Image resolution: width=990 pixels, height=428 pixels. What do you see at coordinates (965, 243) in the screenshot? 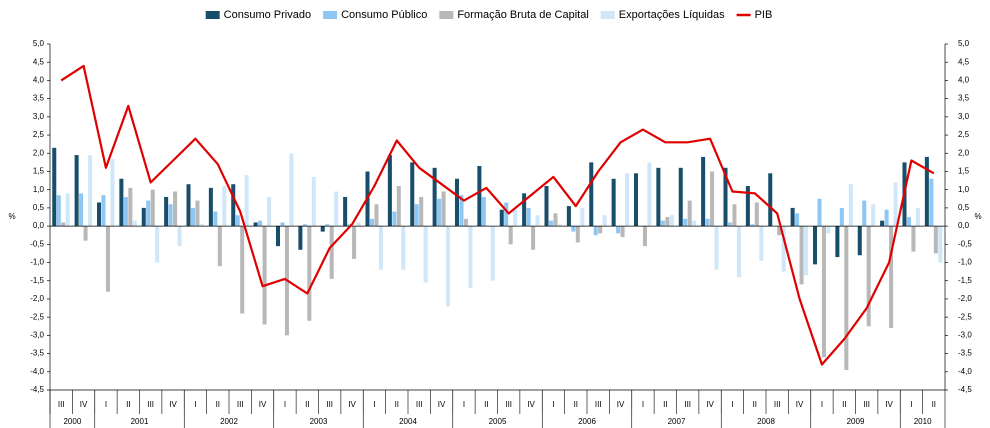
I see `y2-tick-label: -0,5` at bounding box center [965, 243].